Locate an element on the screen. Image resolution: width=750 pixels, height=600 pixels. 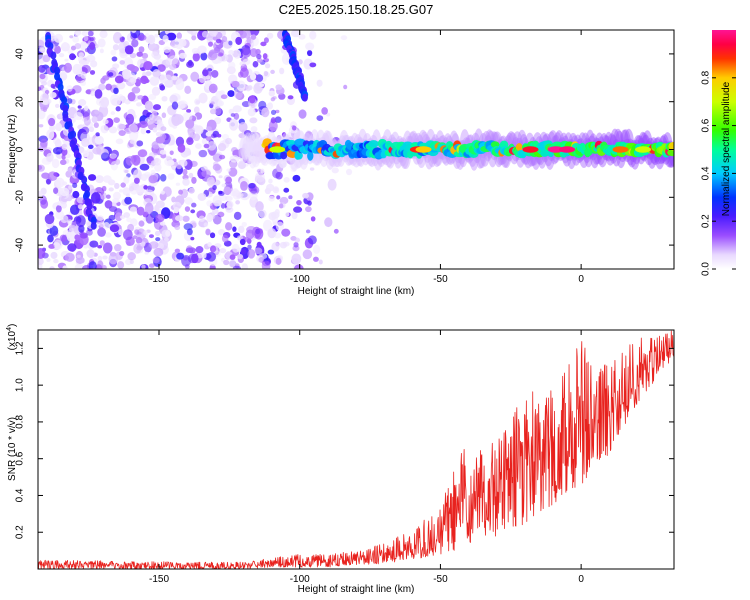
y-tick-label: -40 is located at coordinates (20, 244).